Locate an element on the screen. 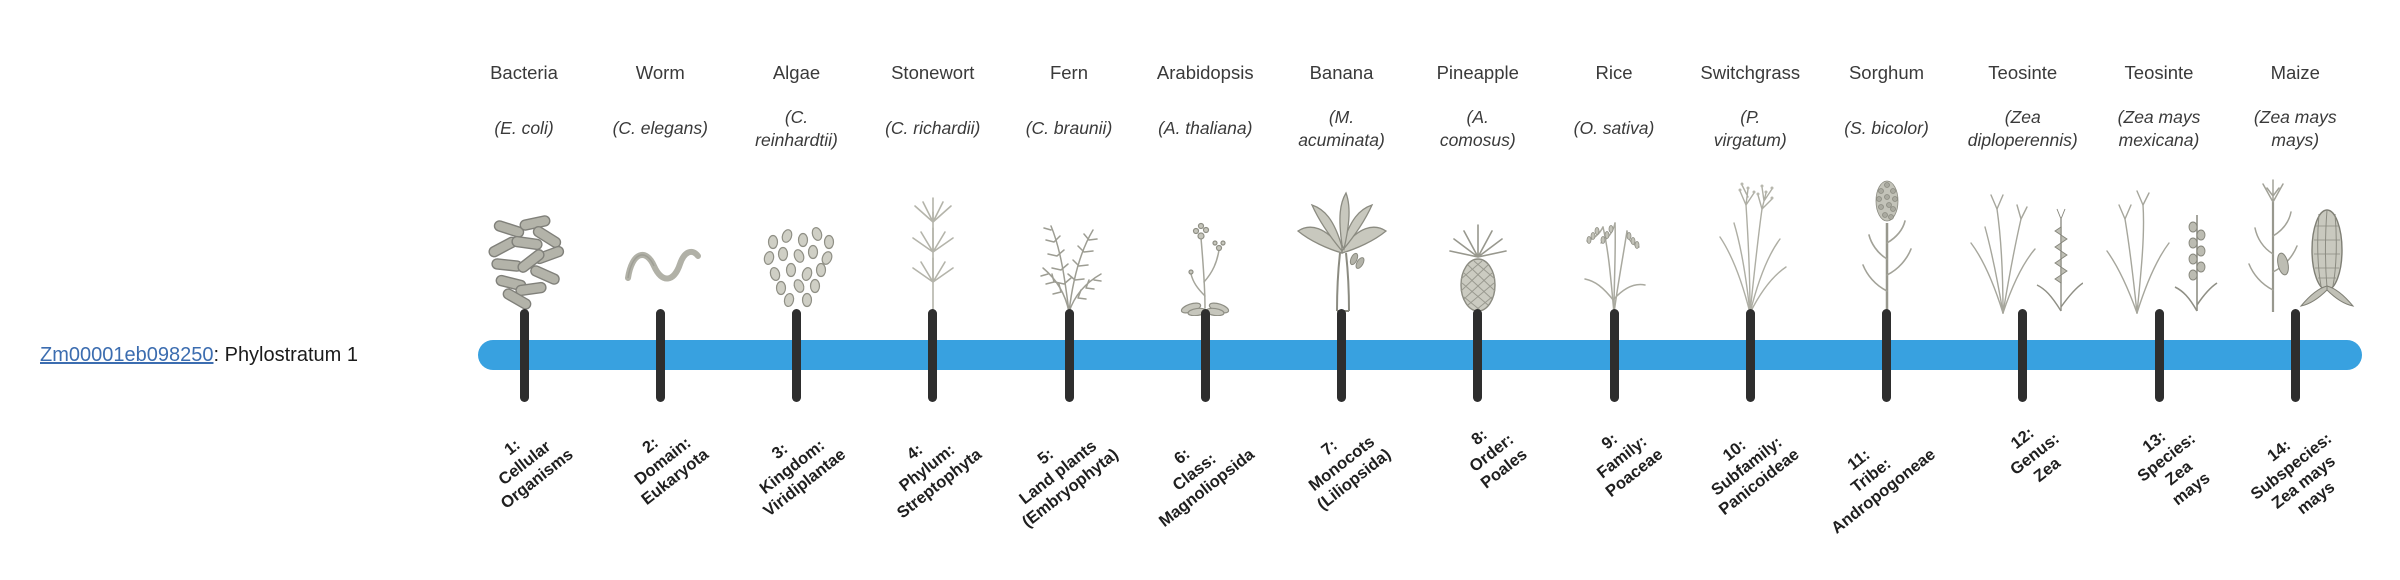  teosinte-diploperennis-icon is located at coordinates (2023, 243).